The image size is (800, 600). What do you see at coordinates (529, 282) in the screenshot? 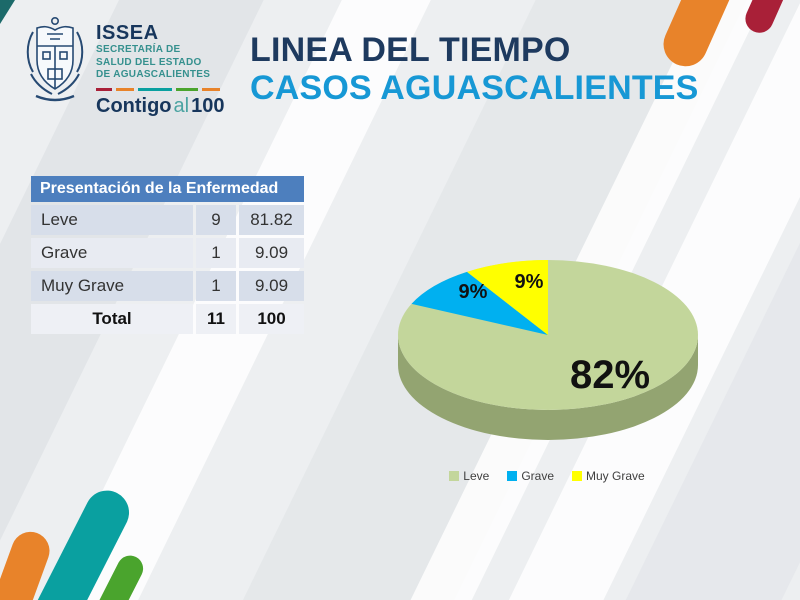
I see `pie-label-muy-grave: 9%` at bounding box center [529, 282].